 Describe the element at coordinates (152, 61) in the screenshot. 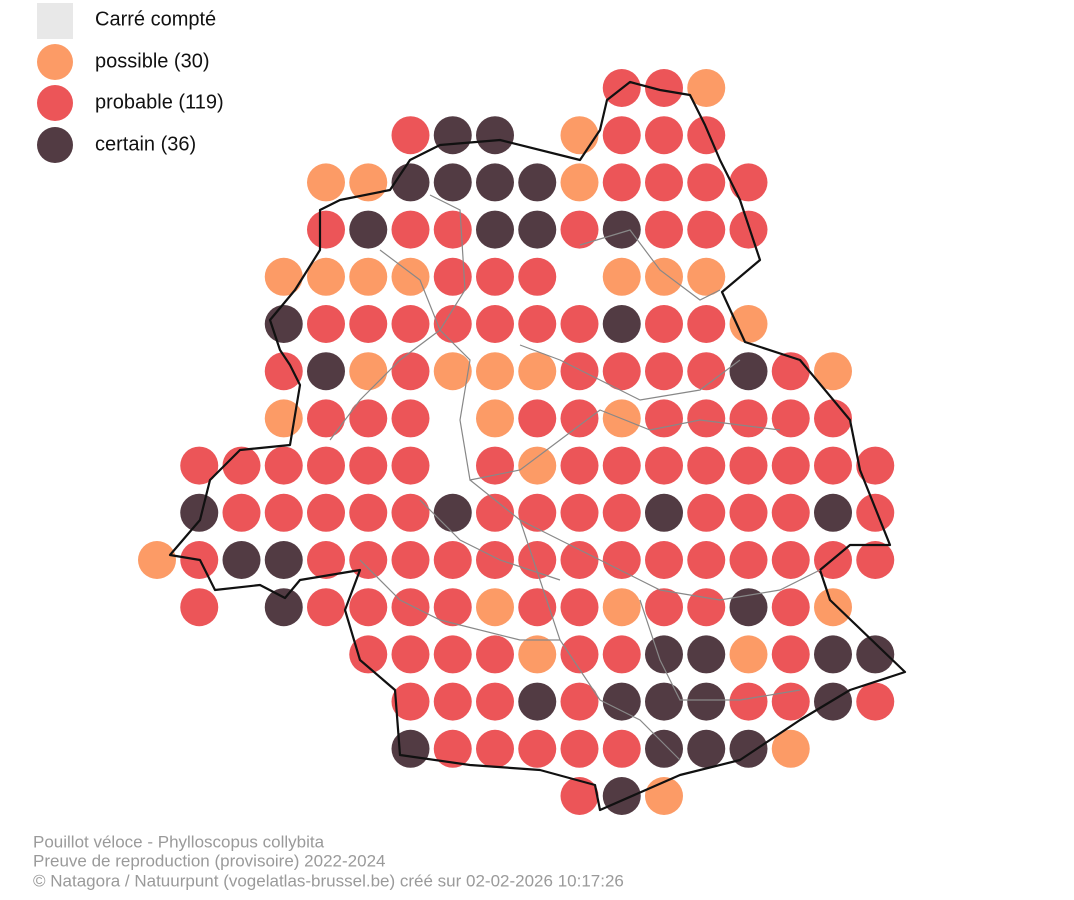

I see `legend-label: possible (30)` at that location.